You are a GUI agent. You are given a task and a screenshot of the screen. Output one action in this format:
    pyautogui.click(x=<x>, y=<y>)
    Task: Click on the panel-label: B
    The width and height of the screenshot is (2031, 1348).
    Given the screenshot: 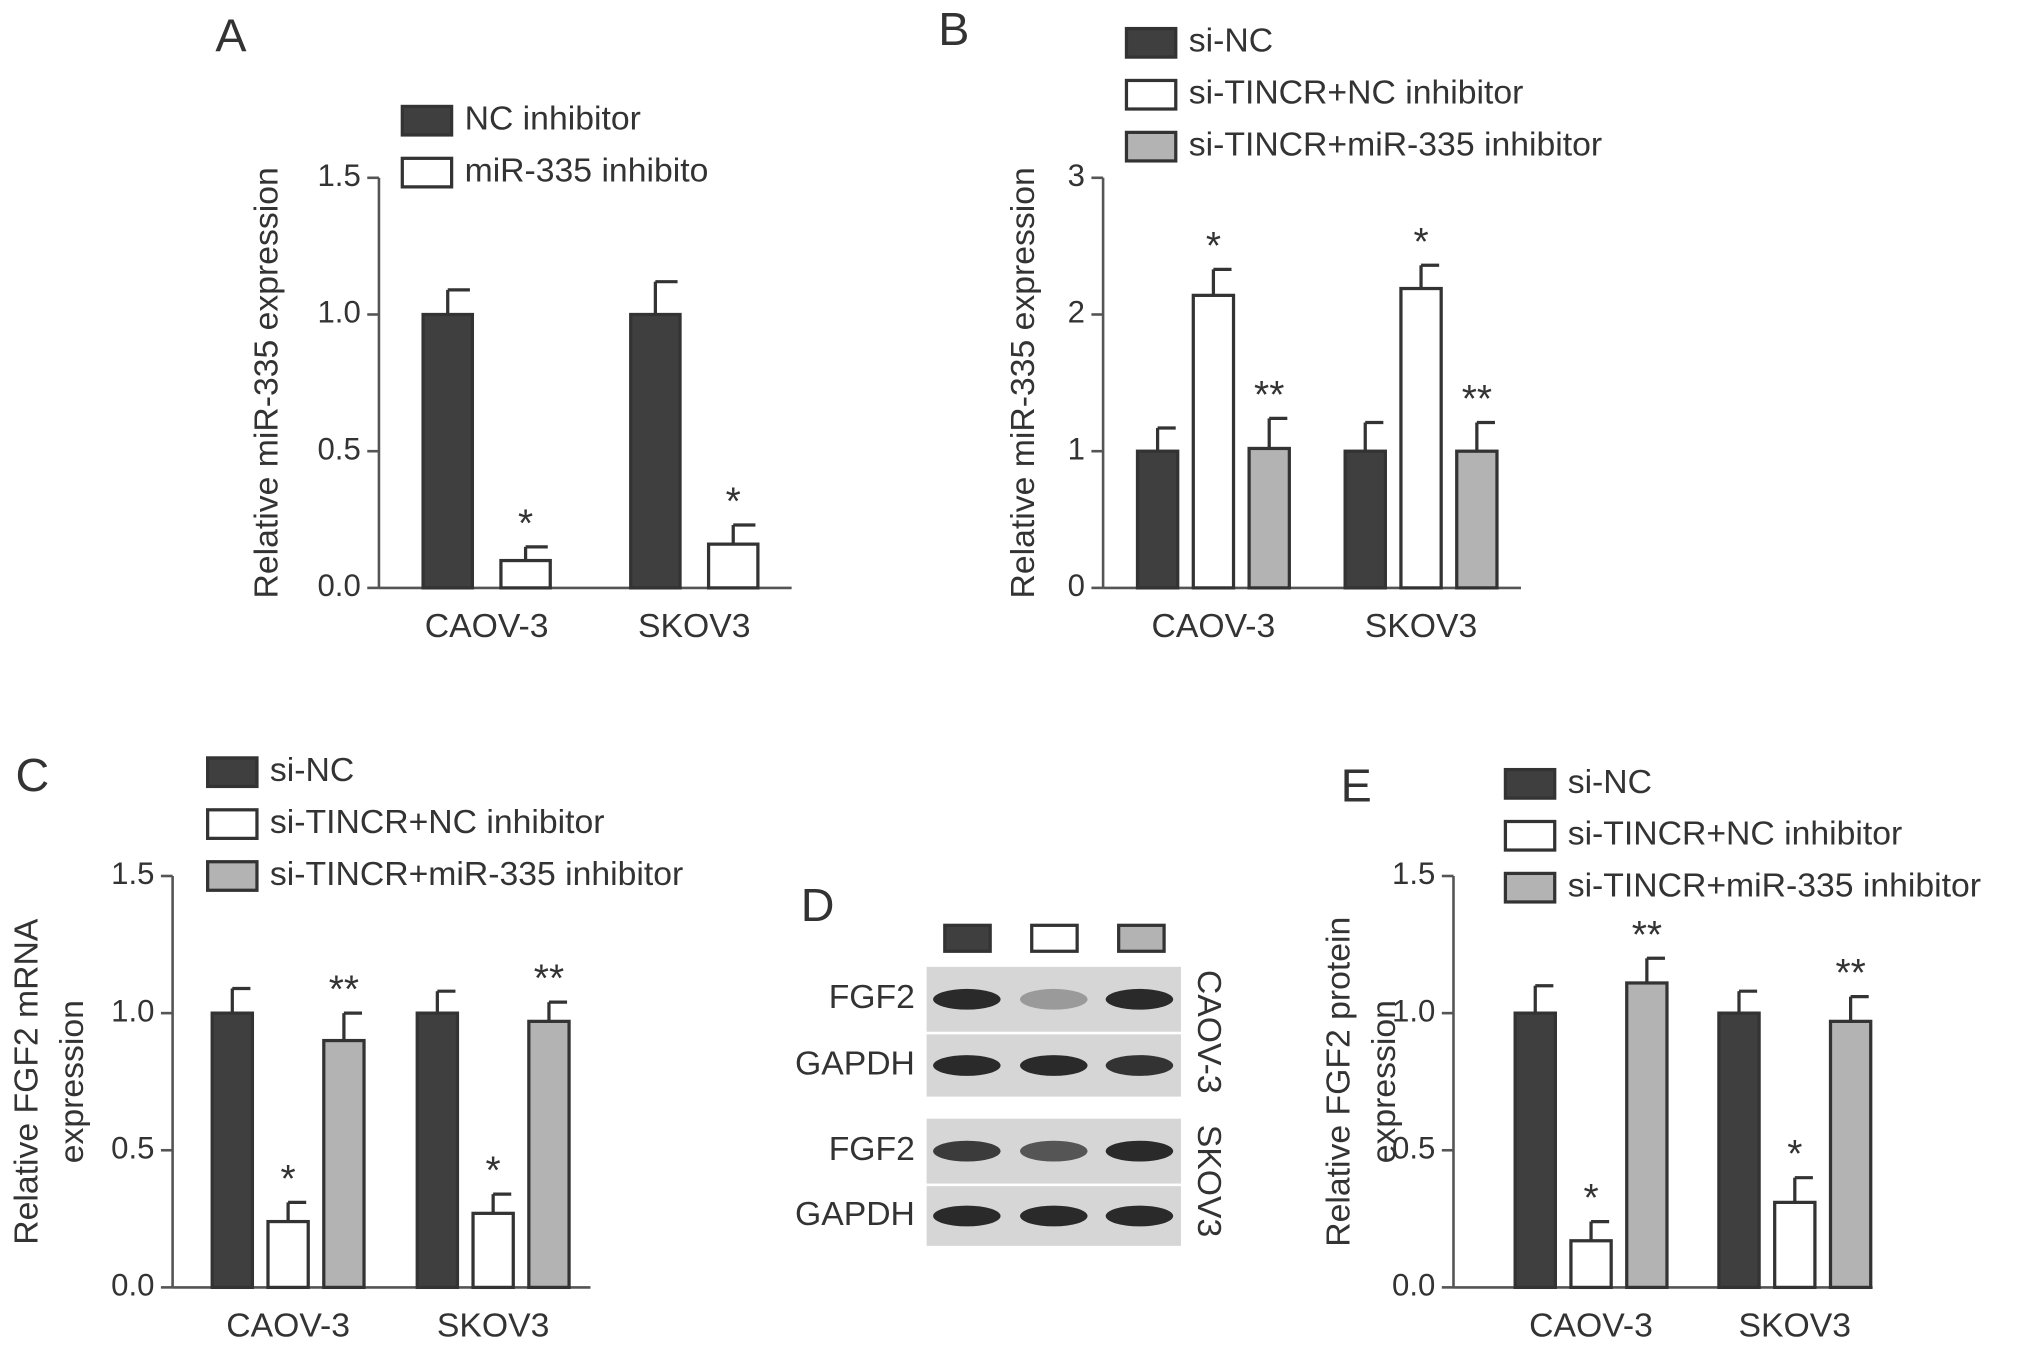 What is the action you would take?
    pyautogui.click(x=953, y=29)
    